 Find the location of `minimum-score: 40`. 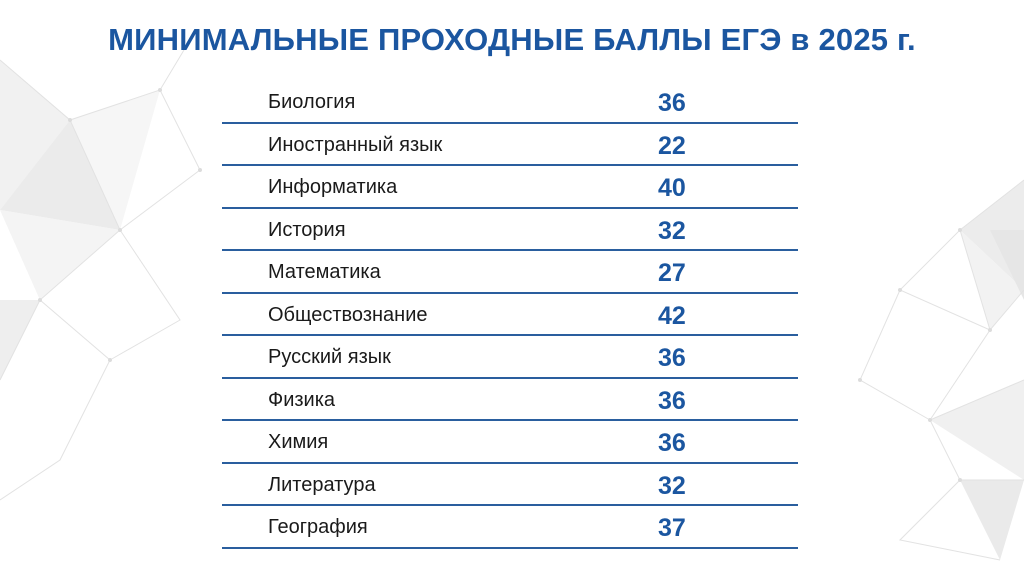

minimum-score: 40 is located at coordinates (672, 188).